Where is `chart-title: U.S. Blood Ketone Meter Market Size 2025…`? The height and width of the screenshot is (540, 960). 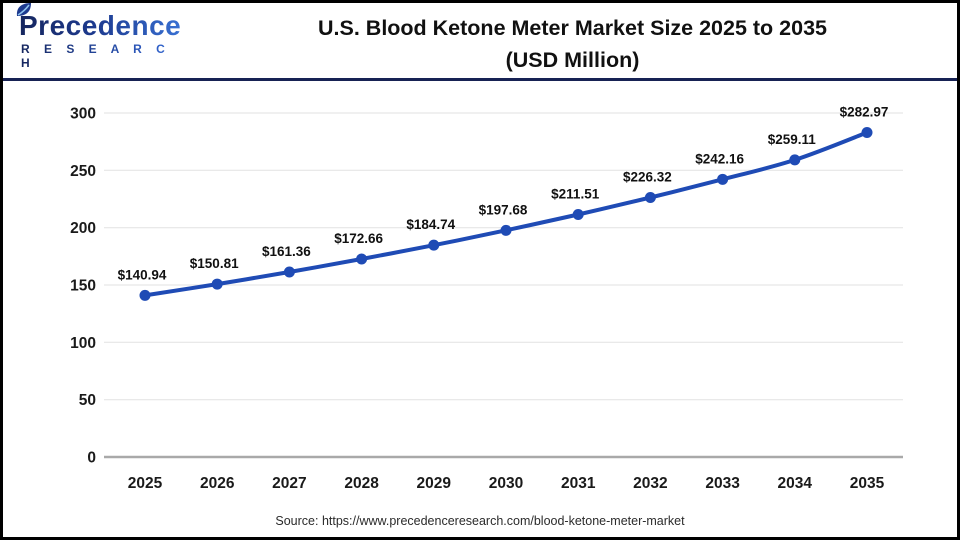
chart-title: U.S. Blood Ketone Meter Market Size 2025… is located at coordinates (572, 40).